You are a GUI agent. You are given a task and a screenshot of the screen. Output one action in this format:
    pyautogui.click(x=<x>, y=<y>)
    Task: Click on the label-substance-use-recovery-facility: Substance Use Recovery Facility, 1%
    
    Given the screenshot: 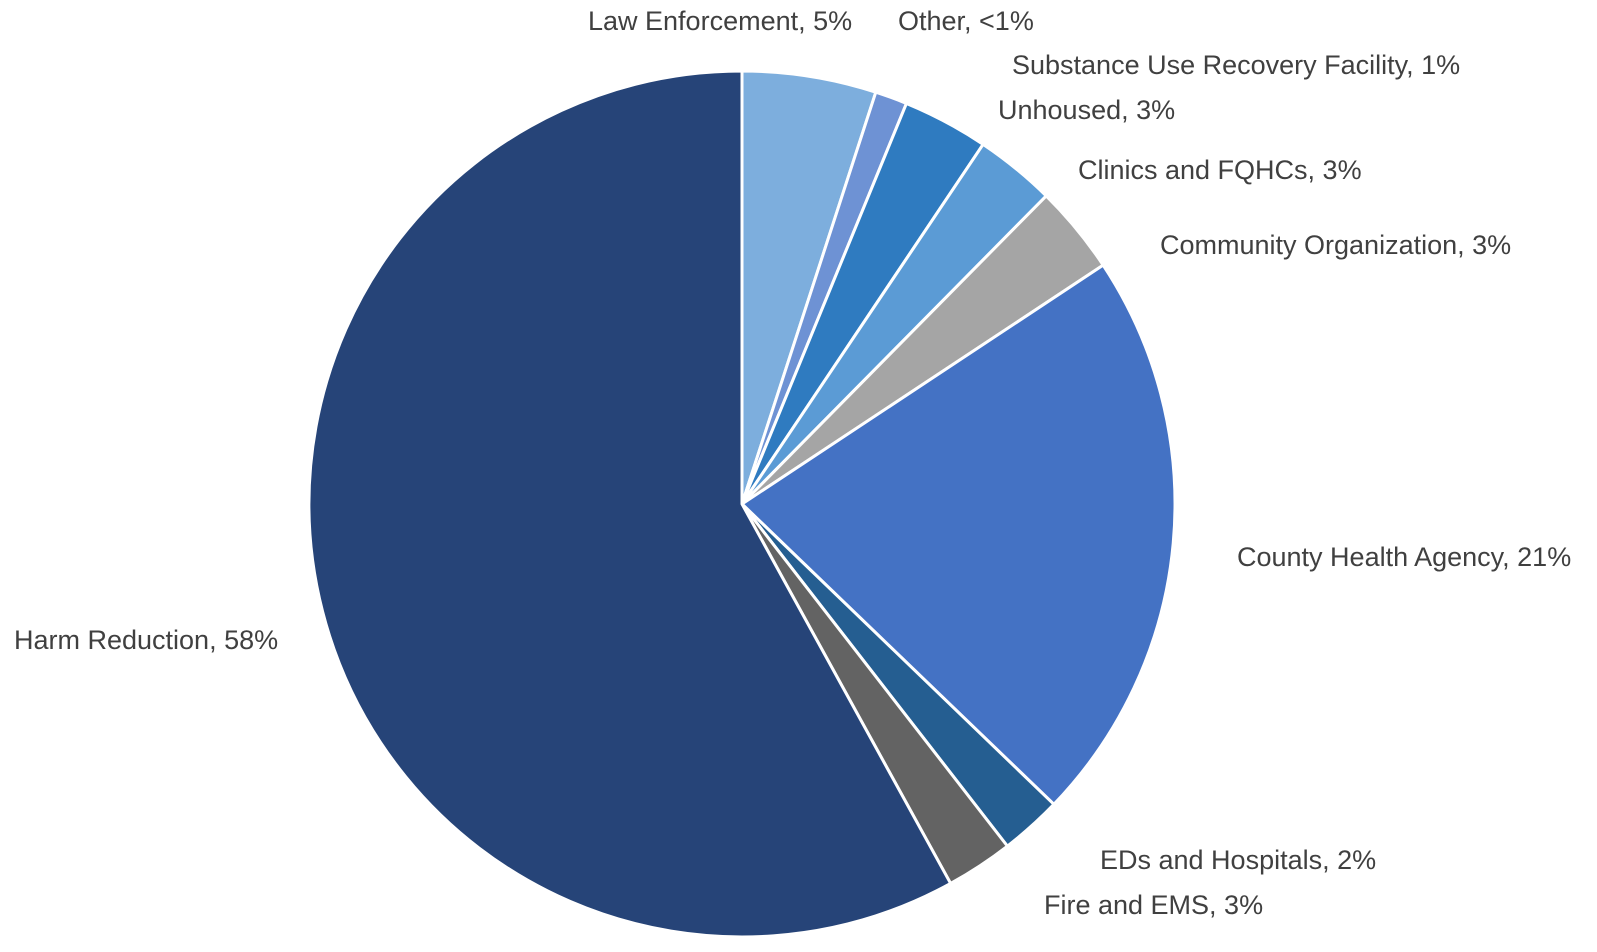 What is the action you would take?
    pyautogui.click(x=1236, y=65)
    